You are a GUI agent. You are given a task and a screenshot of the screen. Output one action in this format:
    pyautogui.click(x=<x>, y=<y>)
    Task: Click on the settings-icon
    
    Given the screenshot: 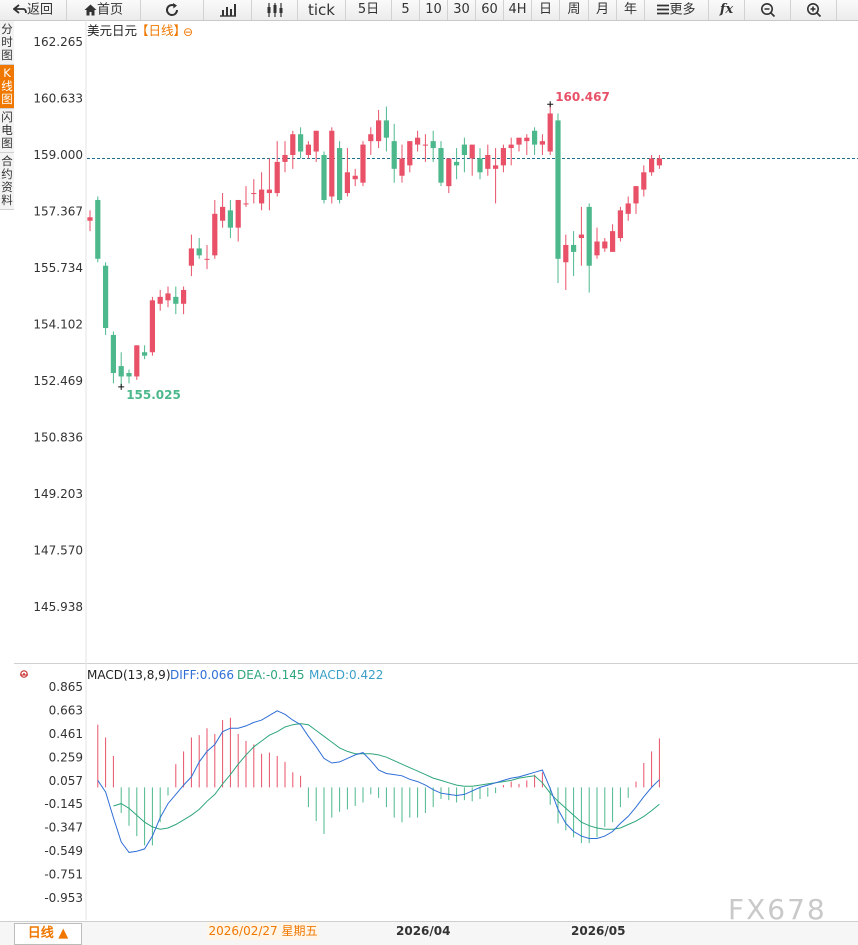 What is the action you would take?
    pyautogui.click(x=24, y=674)
    